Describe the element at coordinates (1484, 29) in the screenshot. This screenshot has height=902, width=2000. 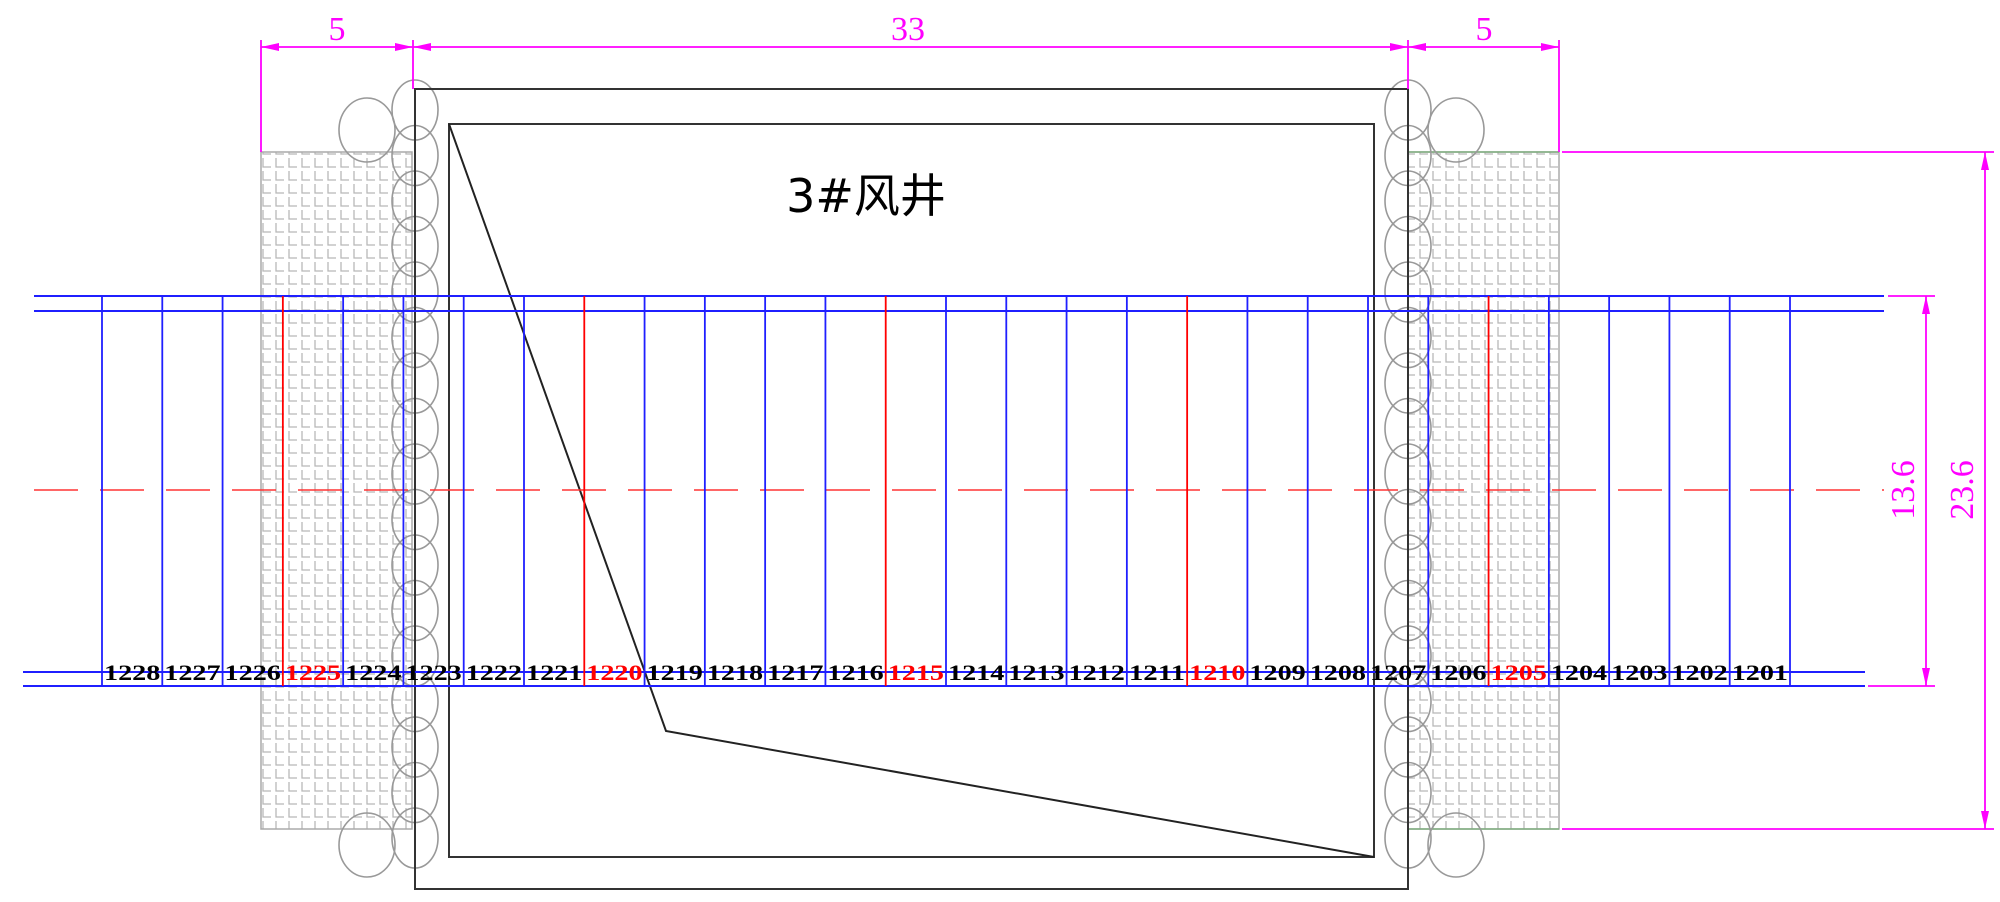
I see `dim-right-width: 5` at that location.